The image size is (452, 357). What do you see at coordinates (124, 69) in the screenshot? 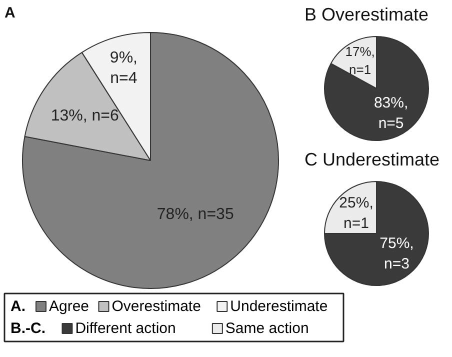
I see `data-label: 9%, n=4` at bounding box center [124, 69].